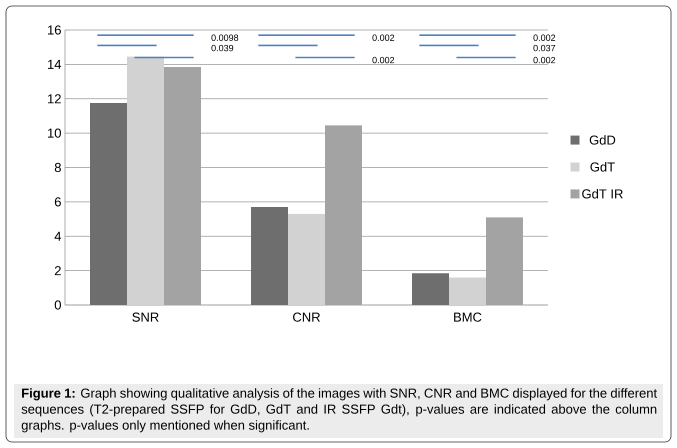 Image resolution: width=677 pixels, height=448 pixels. Describe the element at coordinates (57, 167) in the screenshot. I see `y-tick-label: 8` at that location.